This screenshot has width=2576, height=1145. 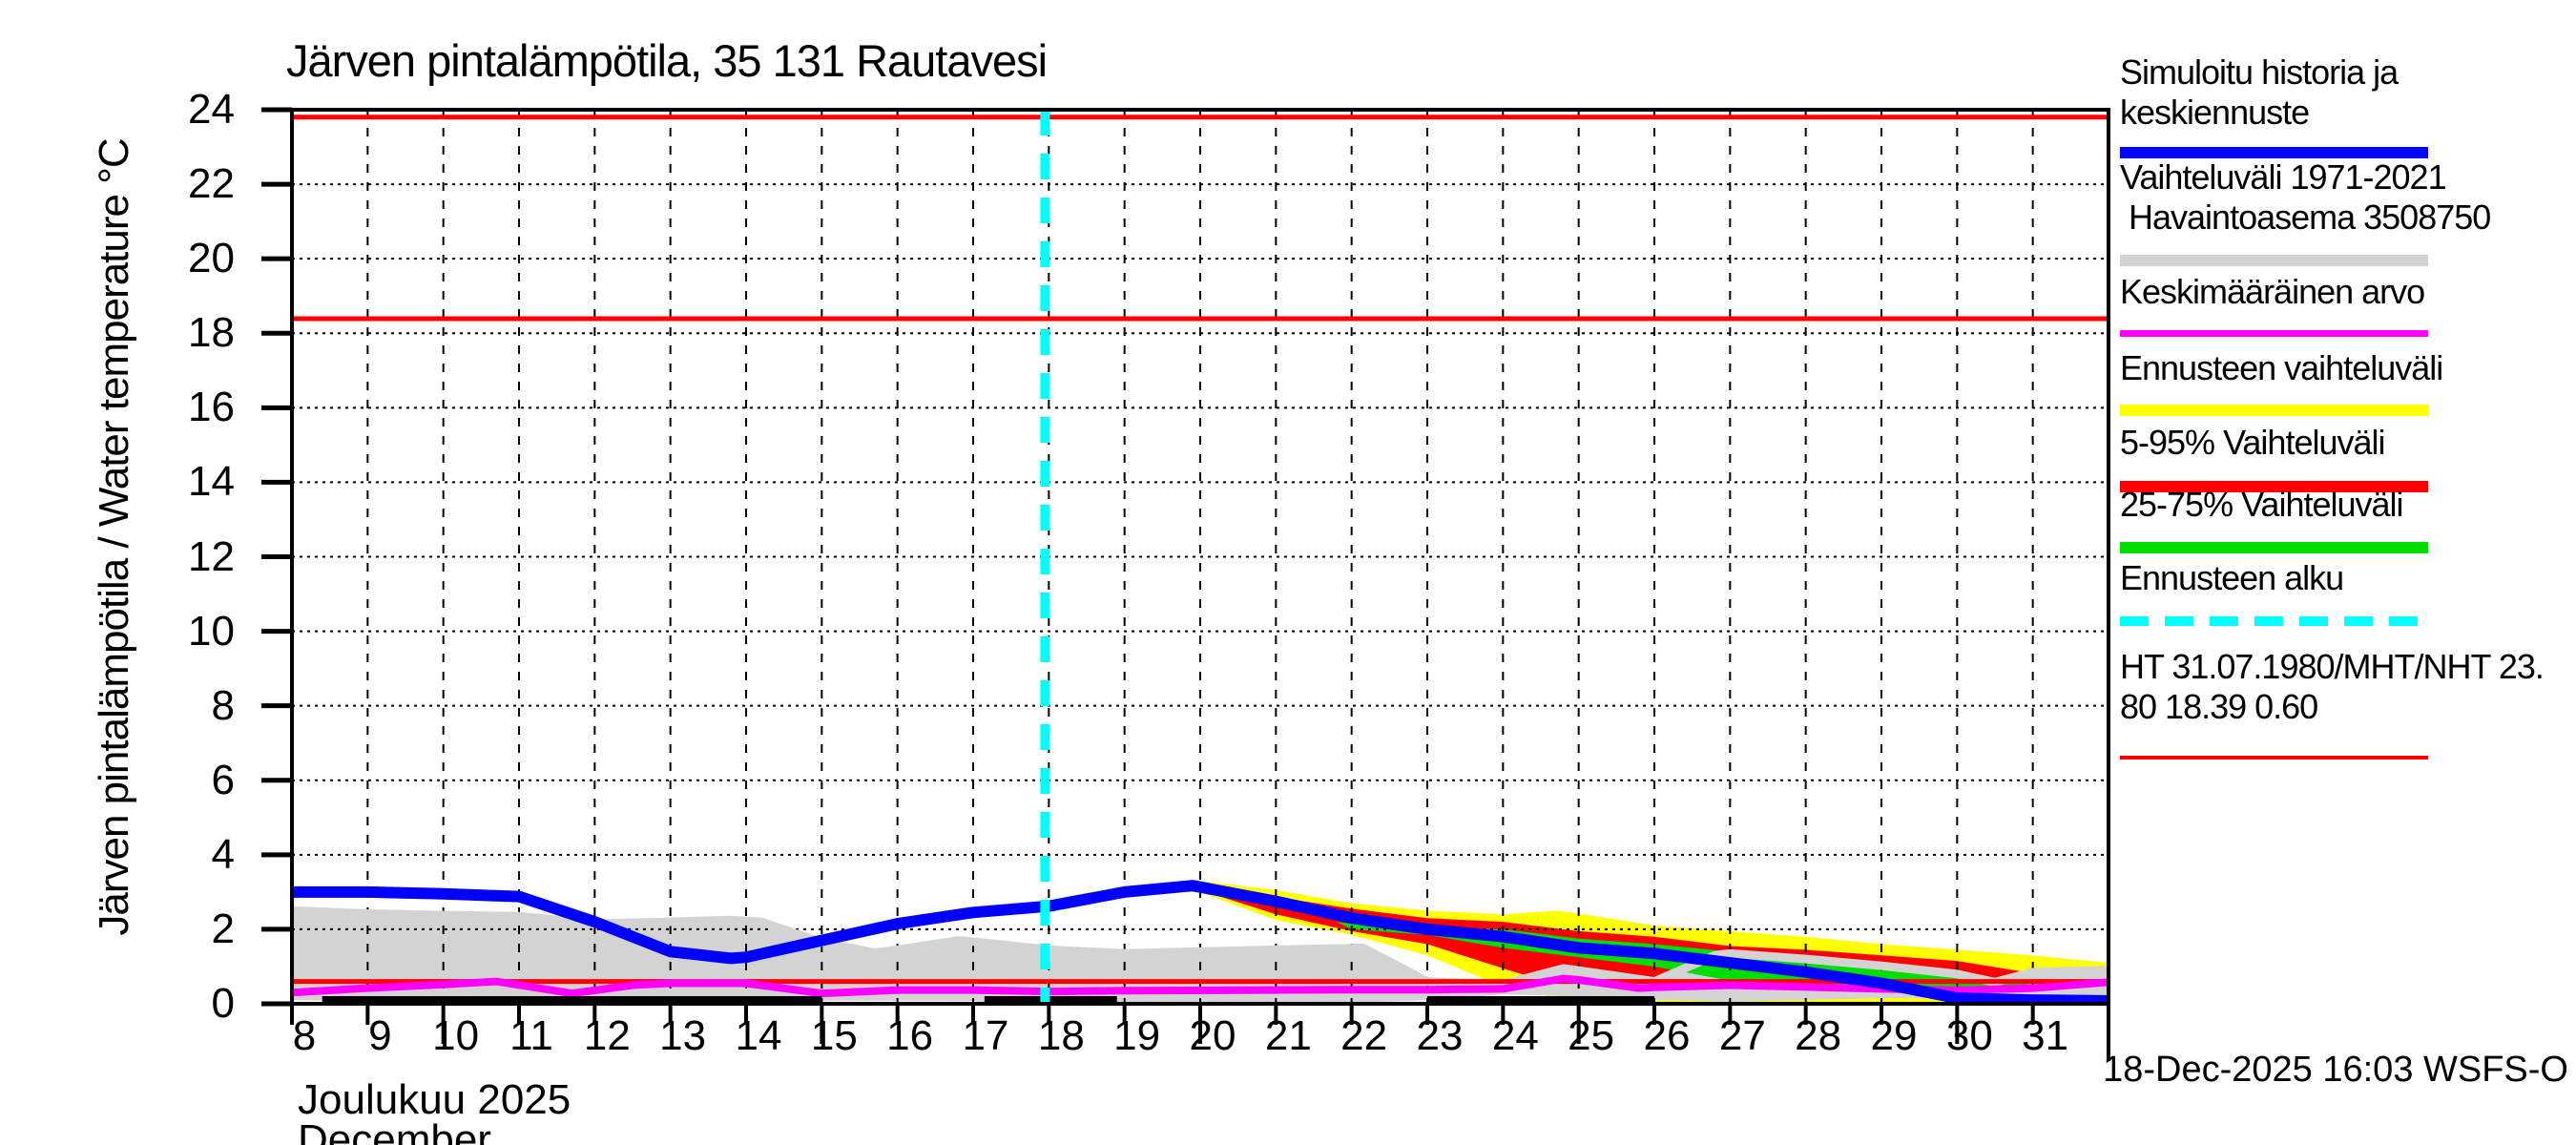 What do you see at coordinates (1667, 1035) in the screenshot?
I see `x-tick-label: 26` at bounding box center [1667, 1035].